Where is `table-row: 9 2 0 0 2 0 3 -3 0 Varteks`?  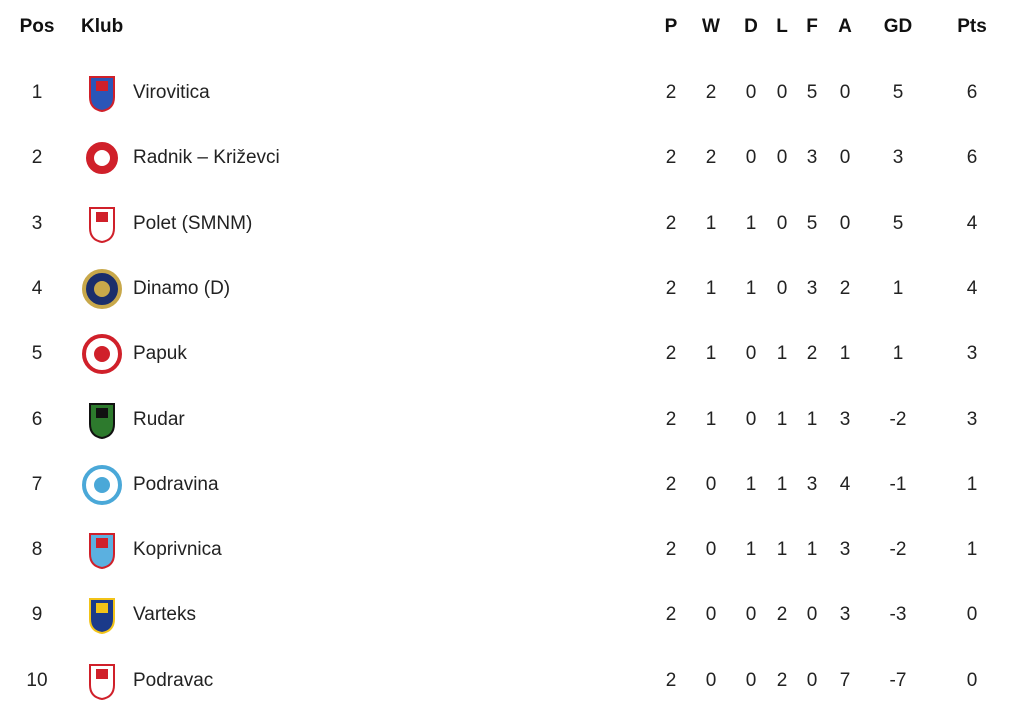 table-row: 9 2 0 0 2 0 3 -3 0 Varteks is located at coordinates (512, 615).